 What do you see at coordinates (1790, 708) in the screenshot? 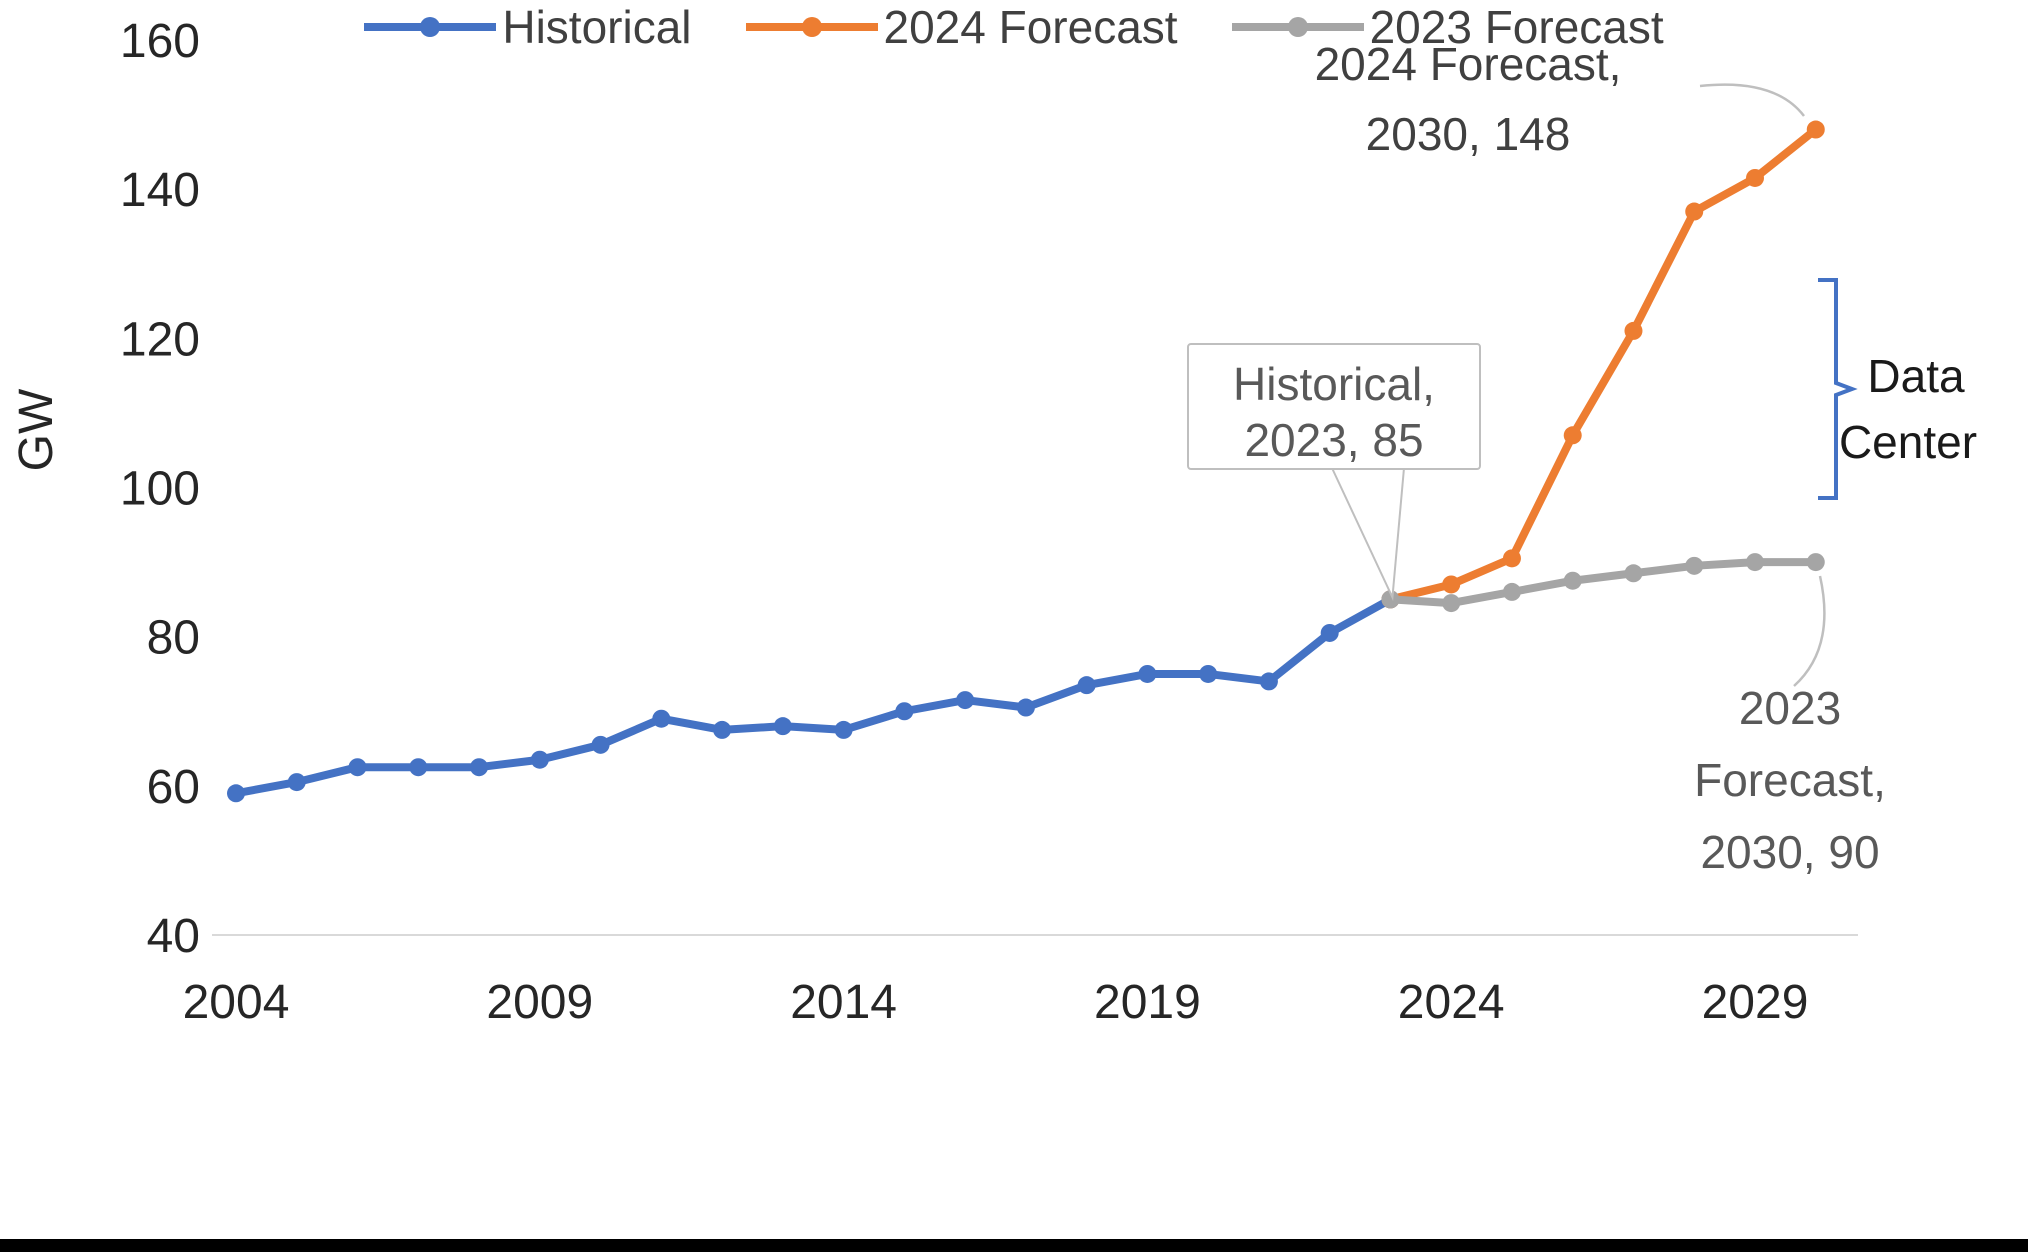
I see `annotation-2023-forecast-line1: 2023` at bounding box center [1790, 708].